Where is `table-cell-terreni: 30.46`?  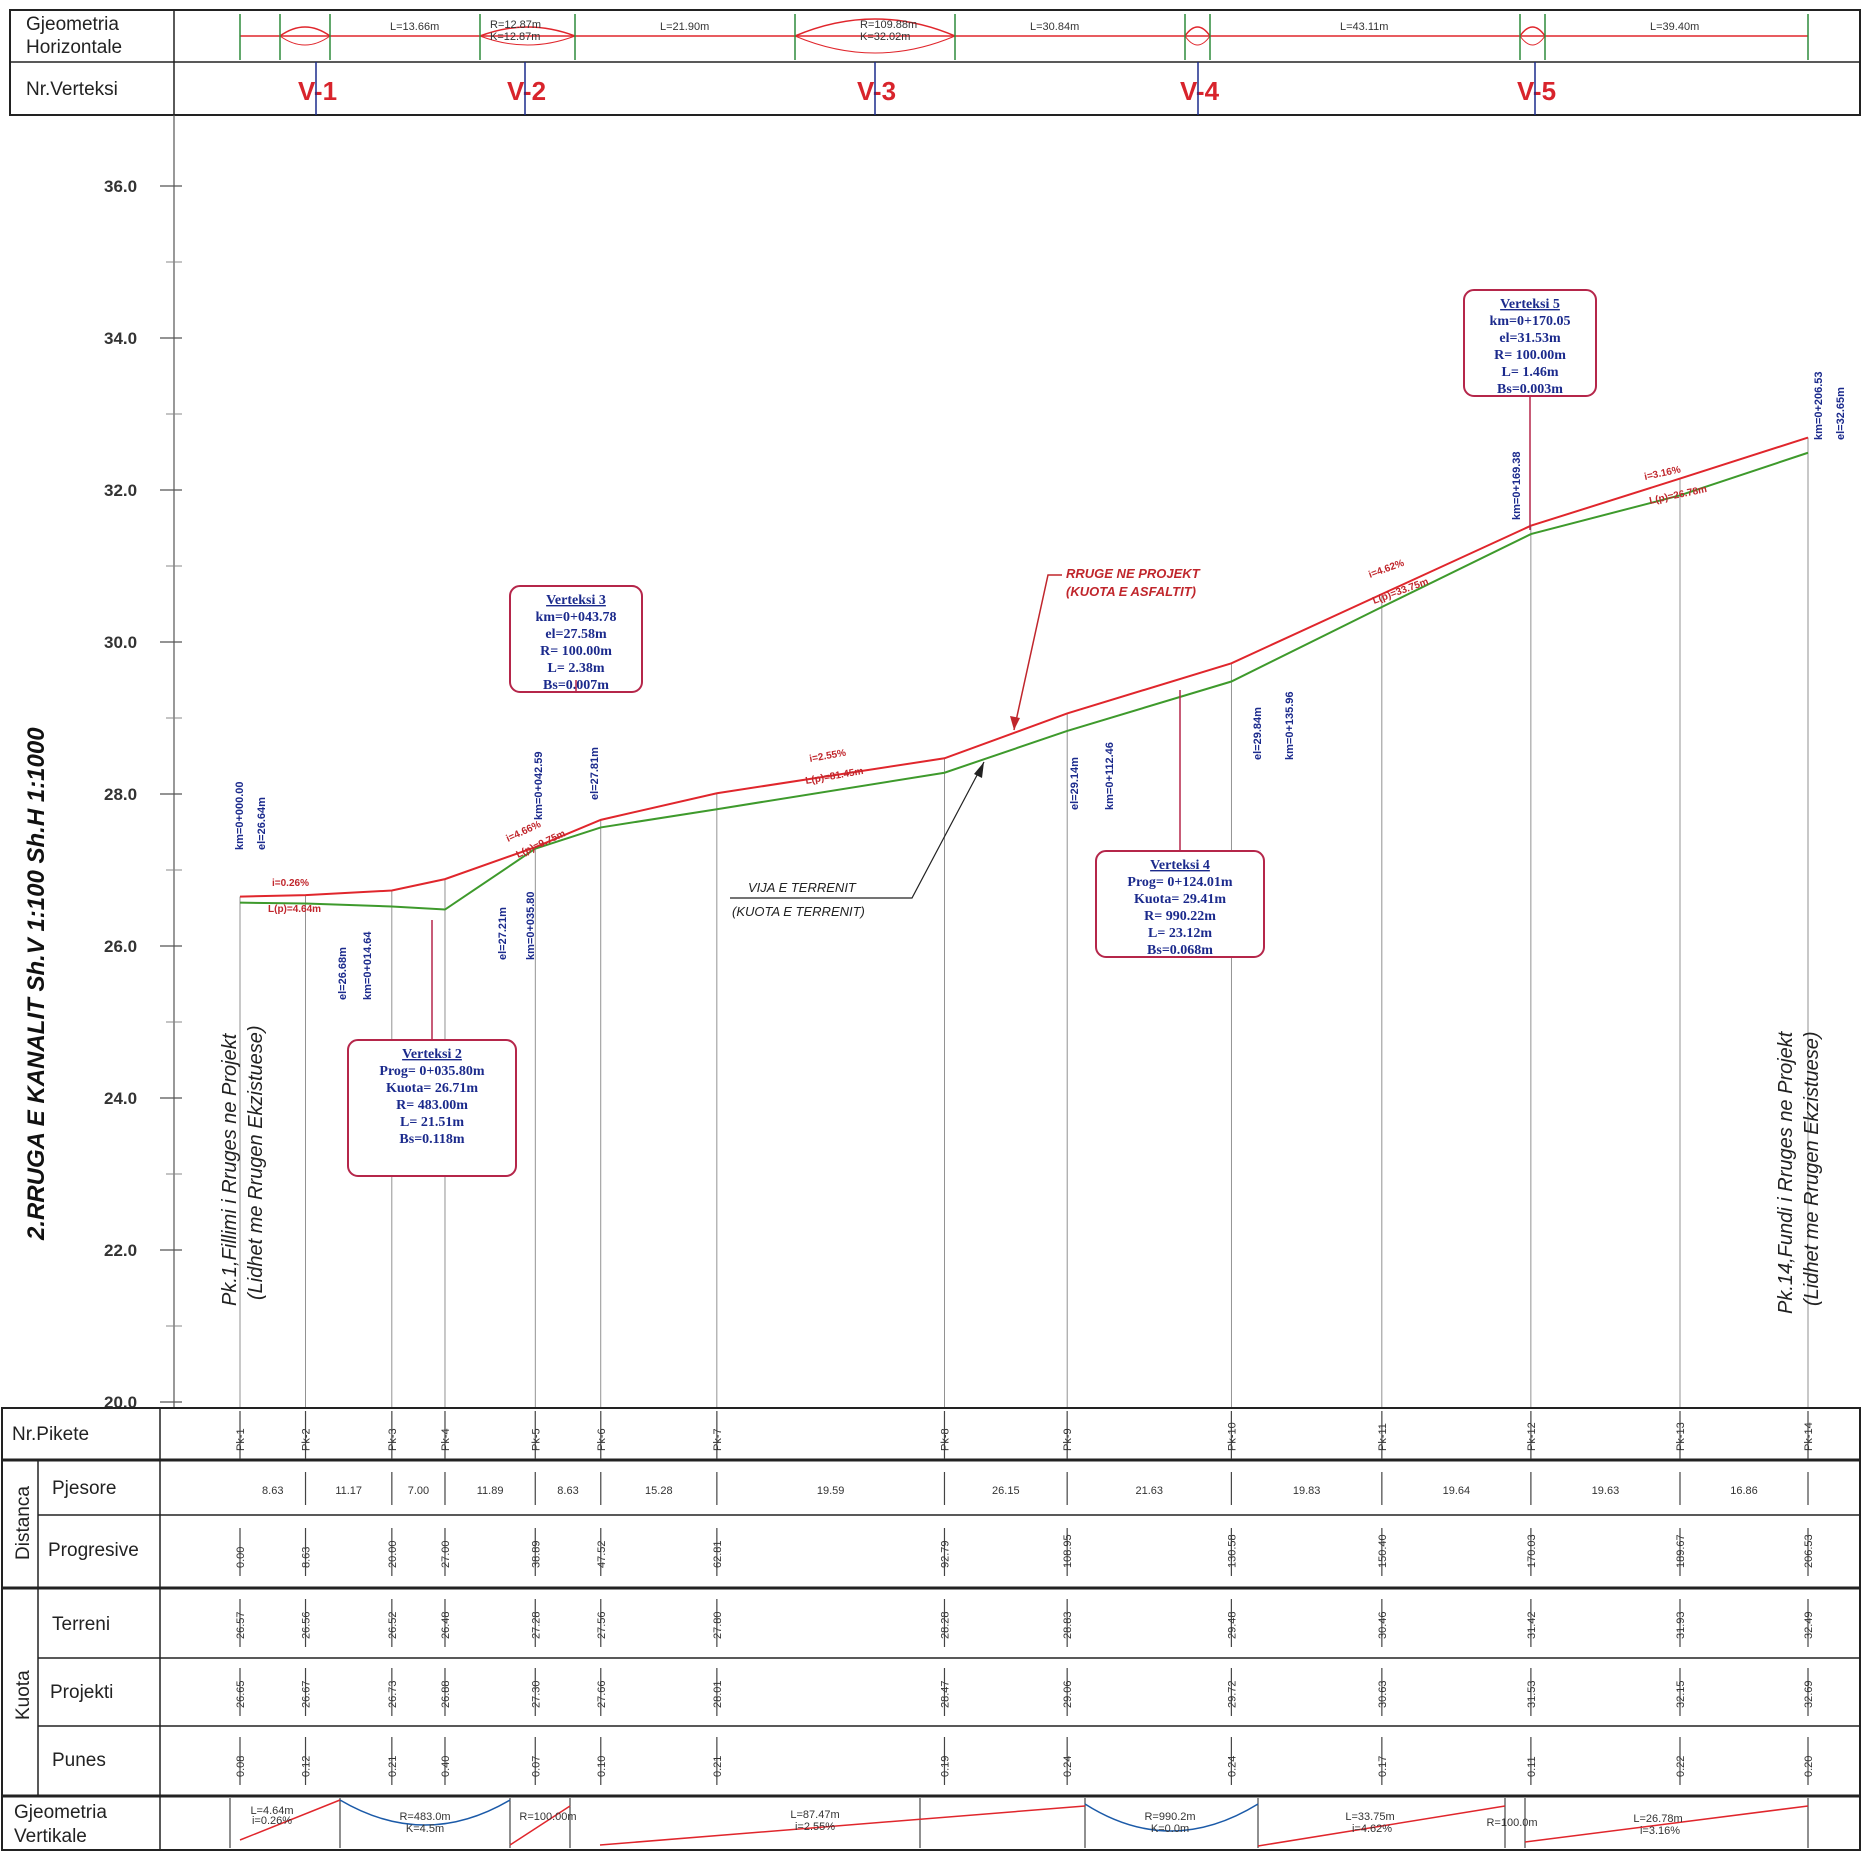
table-cell-terreni: 30.46 is located at coordinates (1383, 1625).